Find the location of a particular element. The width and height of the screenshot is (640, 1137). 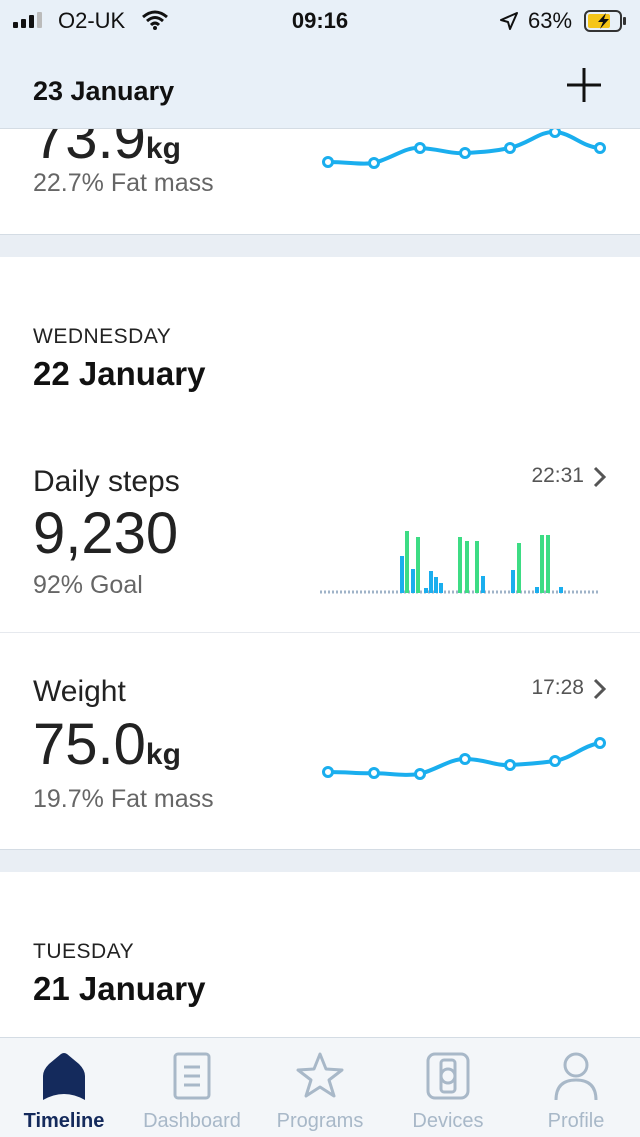

clock: 09:16 is located at coordinates (320, 20).